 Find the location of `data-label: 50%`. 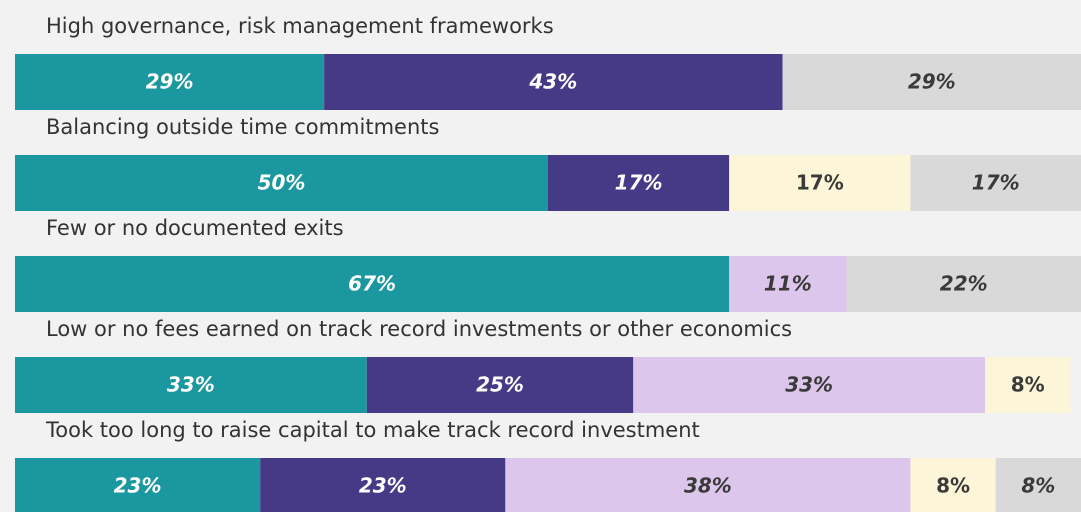

data-label: 50% is located at coordinates (282, 183).